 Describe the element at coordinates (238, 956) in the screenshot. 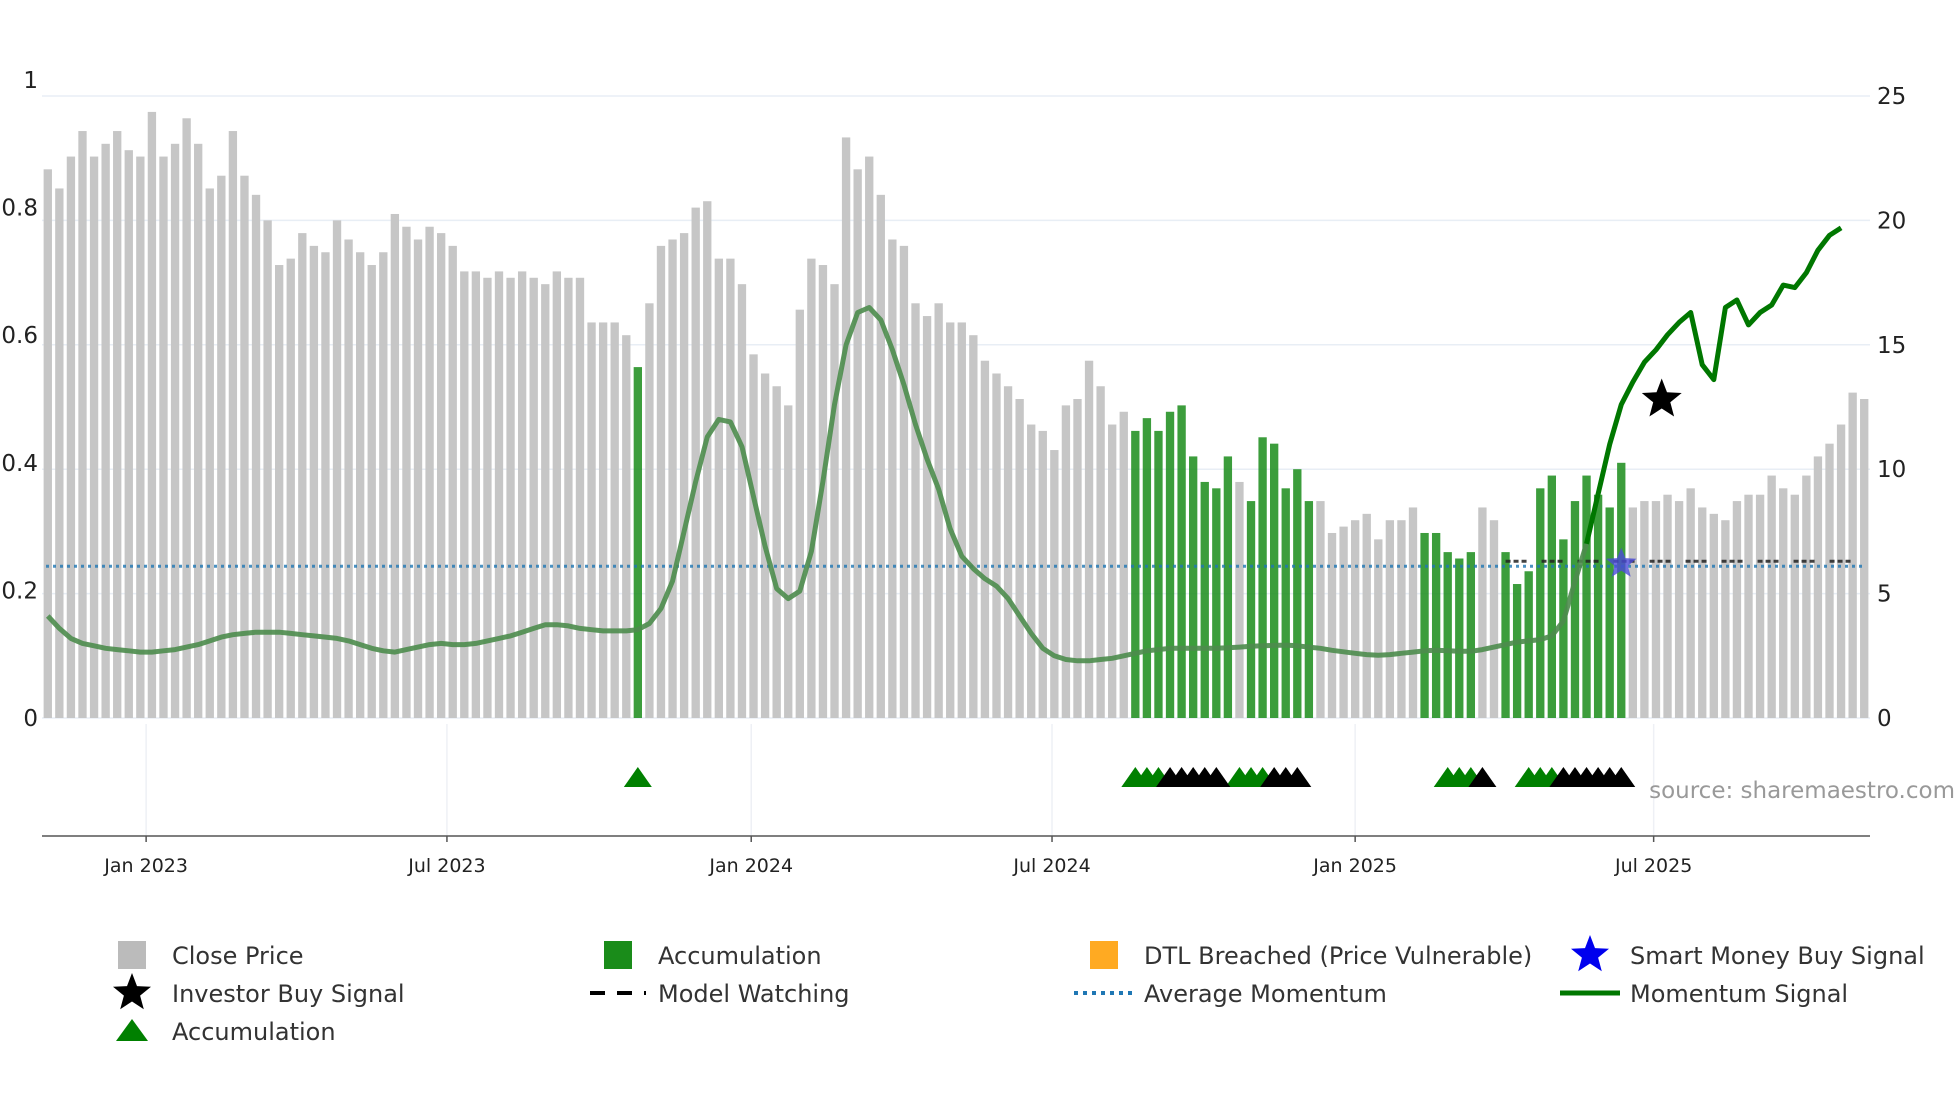

I see `legend-label: Close Price` at that location.